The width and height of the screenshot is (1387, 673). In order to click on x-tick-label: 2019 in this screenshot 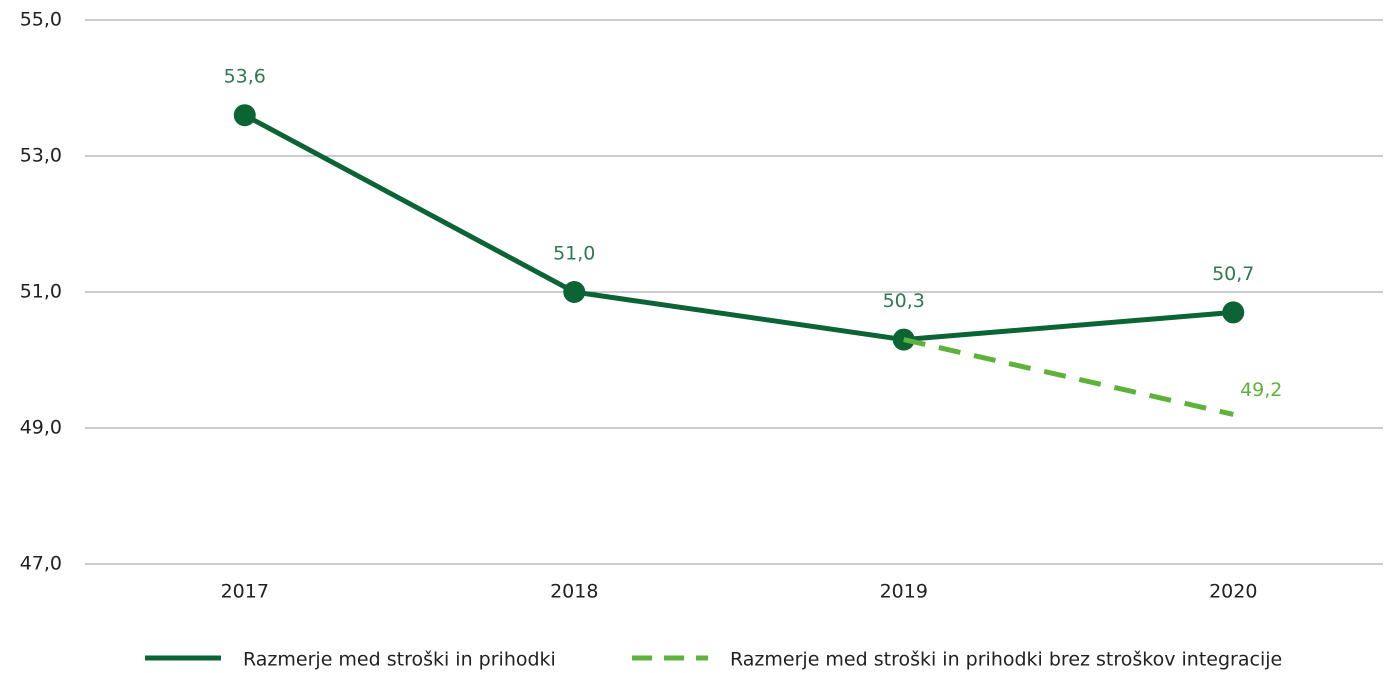, I will do `click(904, 592)`.